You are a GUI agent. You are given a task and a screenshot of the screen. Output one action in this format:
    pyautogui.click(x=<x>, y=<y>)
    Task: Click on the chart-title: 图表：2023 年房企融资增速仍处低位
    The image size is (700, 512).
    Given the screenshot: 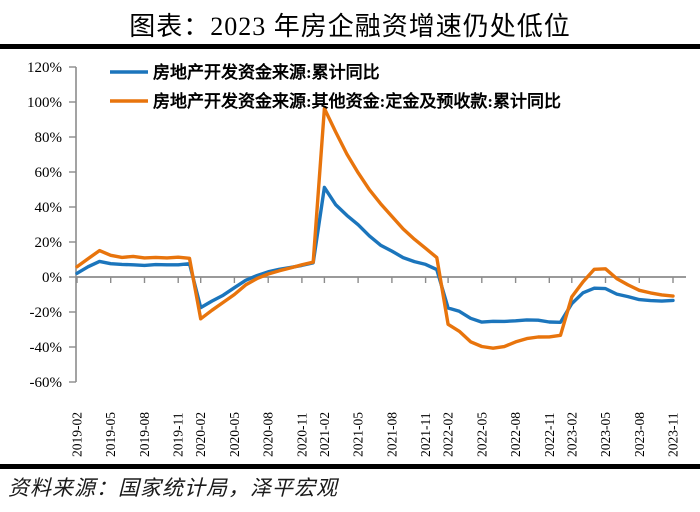 What is the action you would take?
    pyautogui.click(x=350, y=26)
    